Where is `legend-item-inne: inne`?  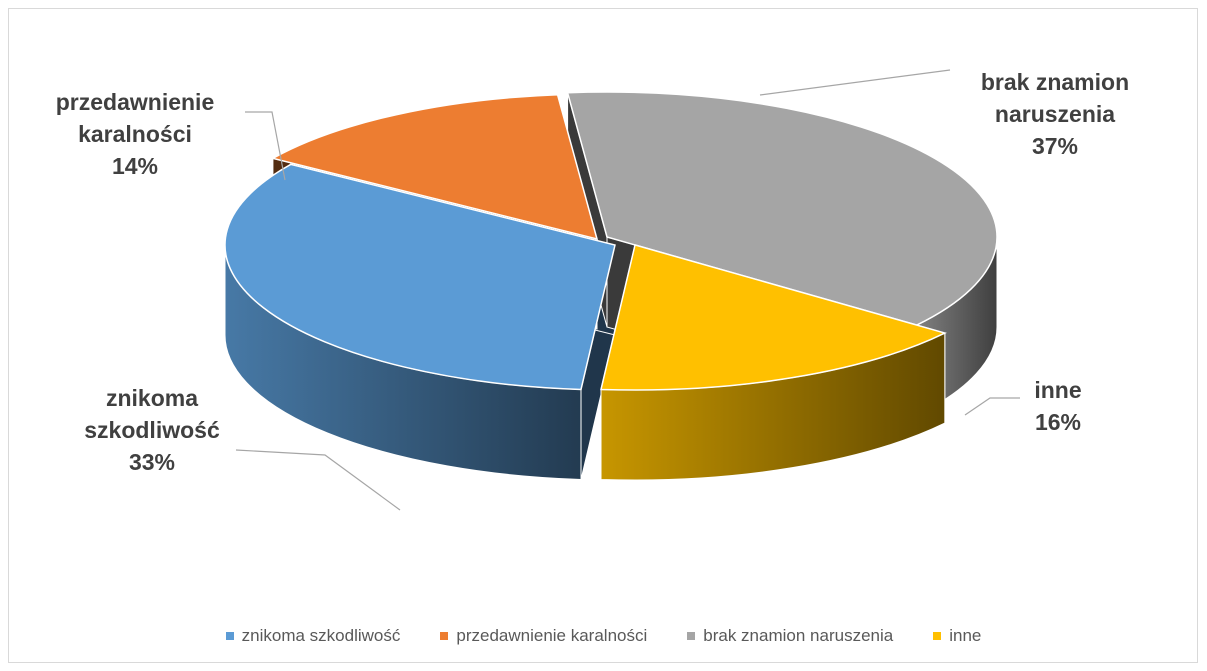 legend-item-inne: inne is located at coordinates (957, 636).